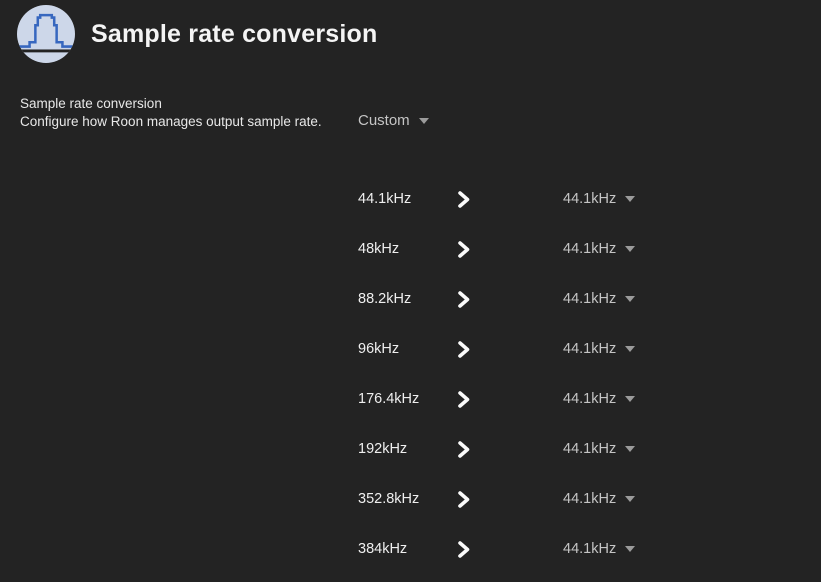  Describe the element at coordinates (389, 499) in the screenshot. I see `input-rate-label: 352.8kHz` at that location.